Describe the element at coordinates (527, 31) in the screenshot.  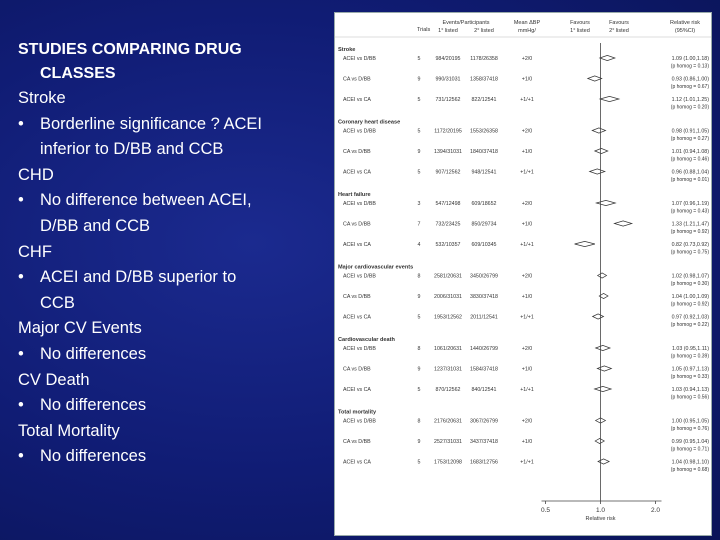
I see `header-mean-unit: mmHg/` at that location.